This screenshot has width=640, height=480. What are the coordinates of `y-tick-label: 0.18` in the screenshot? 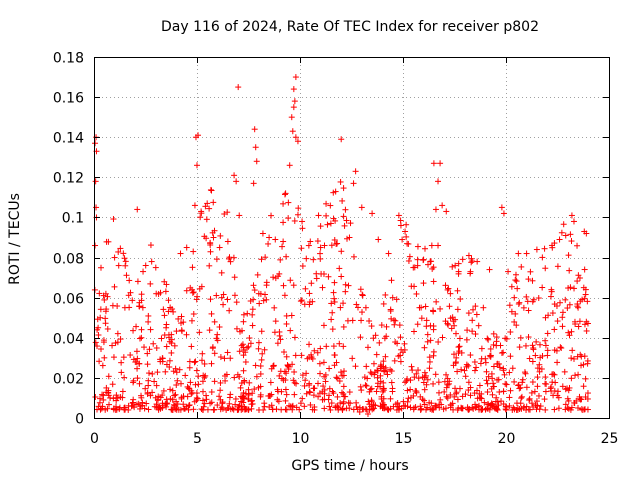 It's located at (68, 59).